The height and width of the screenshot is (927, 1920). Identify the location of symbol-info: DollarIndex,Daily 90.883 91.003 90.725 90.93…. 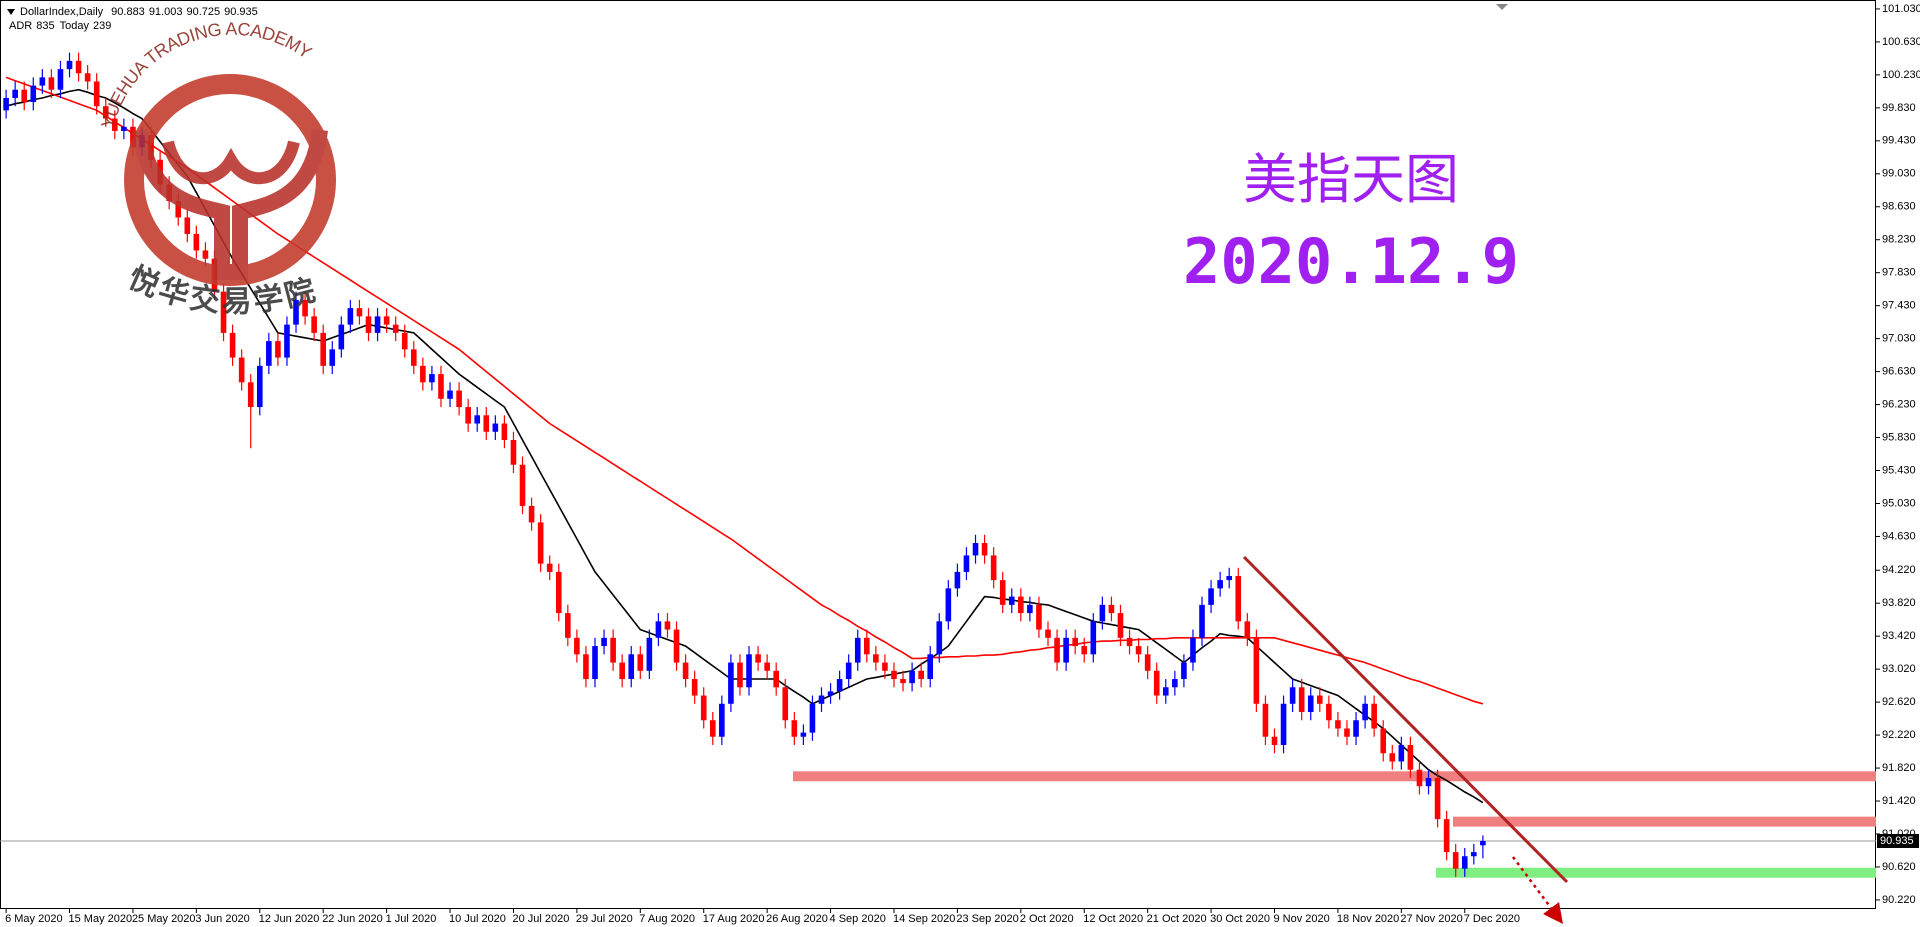
(139, 12).